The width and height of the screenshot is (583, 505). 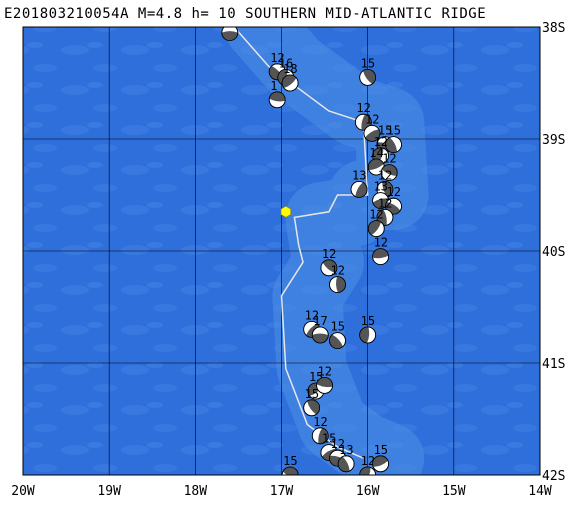 What do you see at coordinates (196, 491) in the screenshot?
I see `longitude-tick-label: 18W` at bounding box center [196, 491].